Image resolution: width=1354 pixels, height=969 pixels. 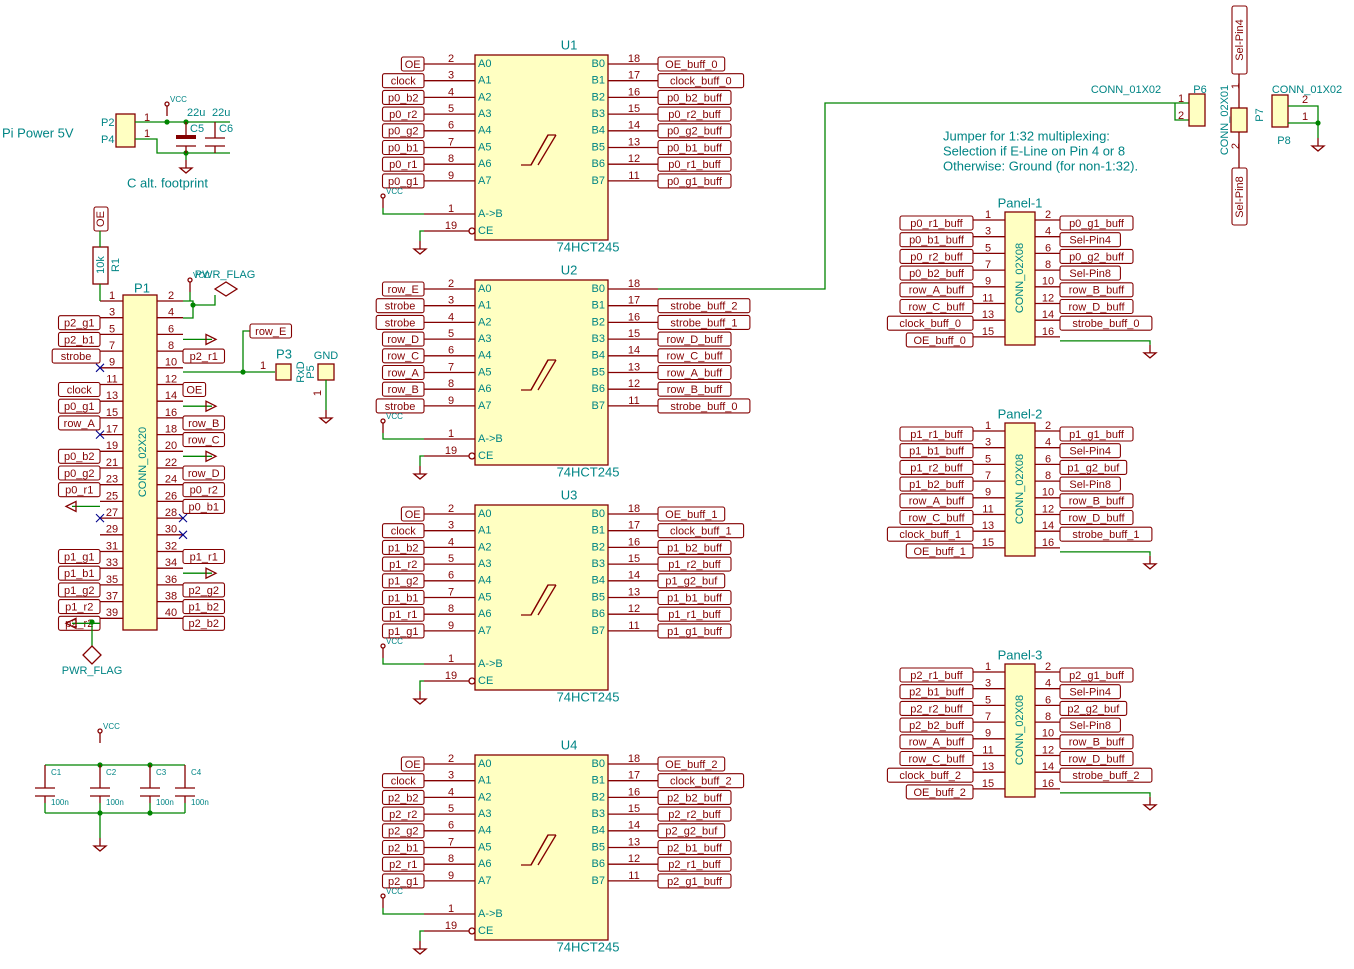 What do you see at coordinates (472, 231) in the screenshot?
I see `pin-inverter` at bounding box center [472, 231].